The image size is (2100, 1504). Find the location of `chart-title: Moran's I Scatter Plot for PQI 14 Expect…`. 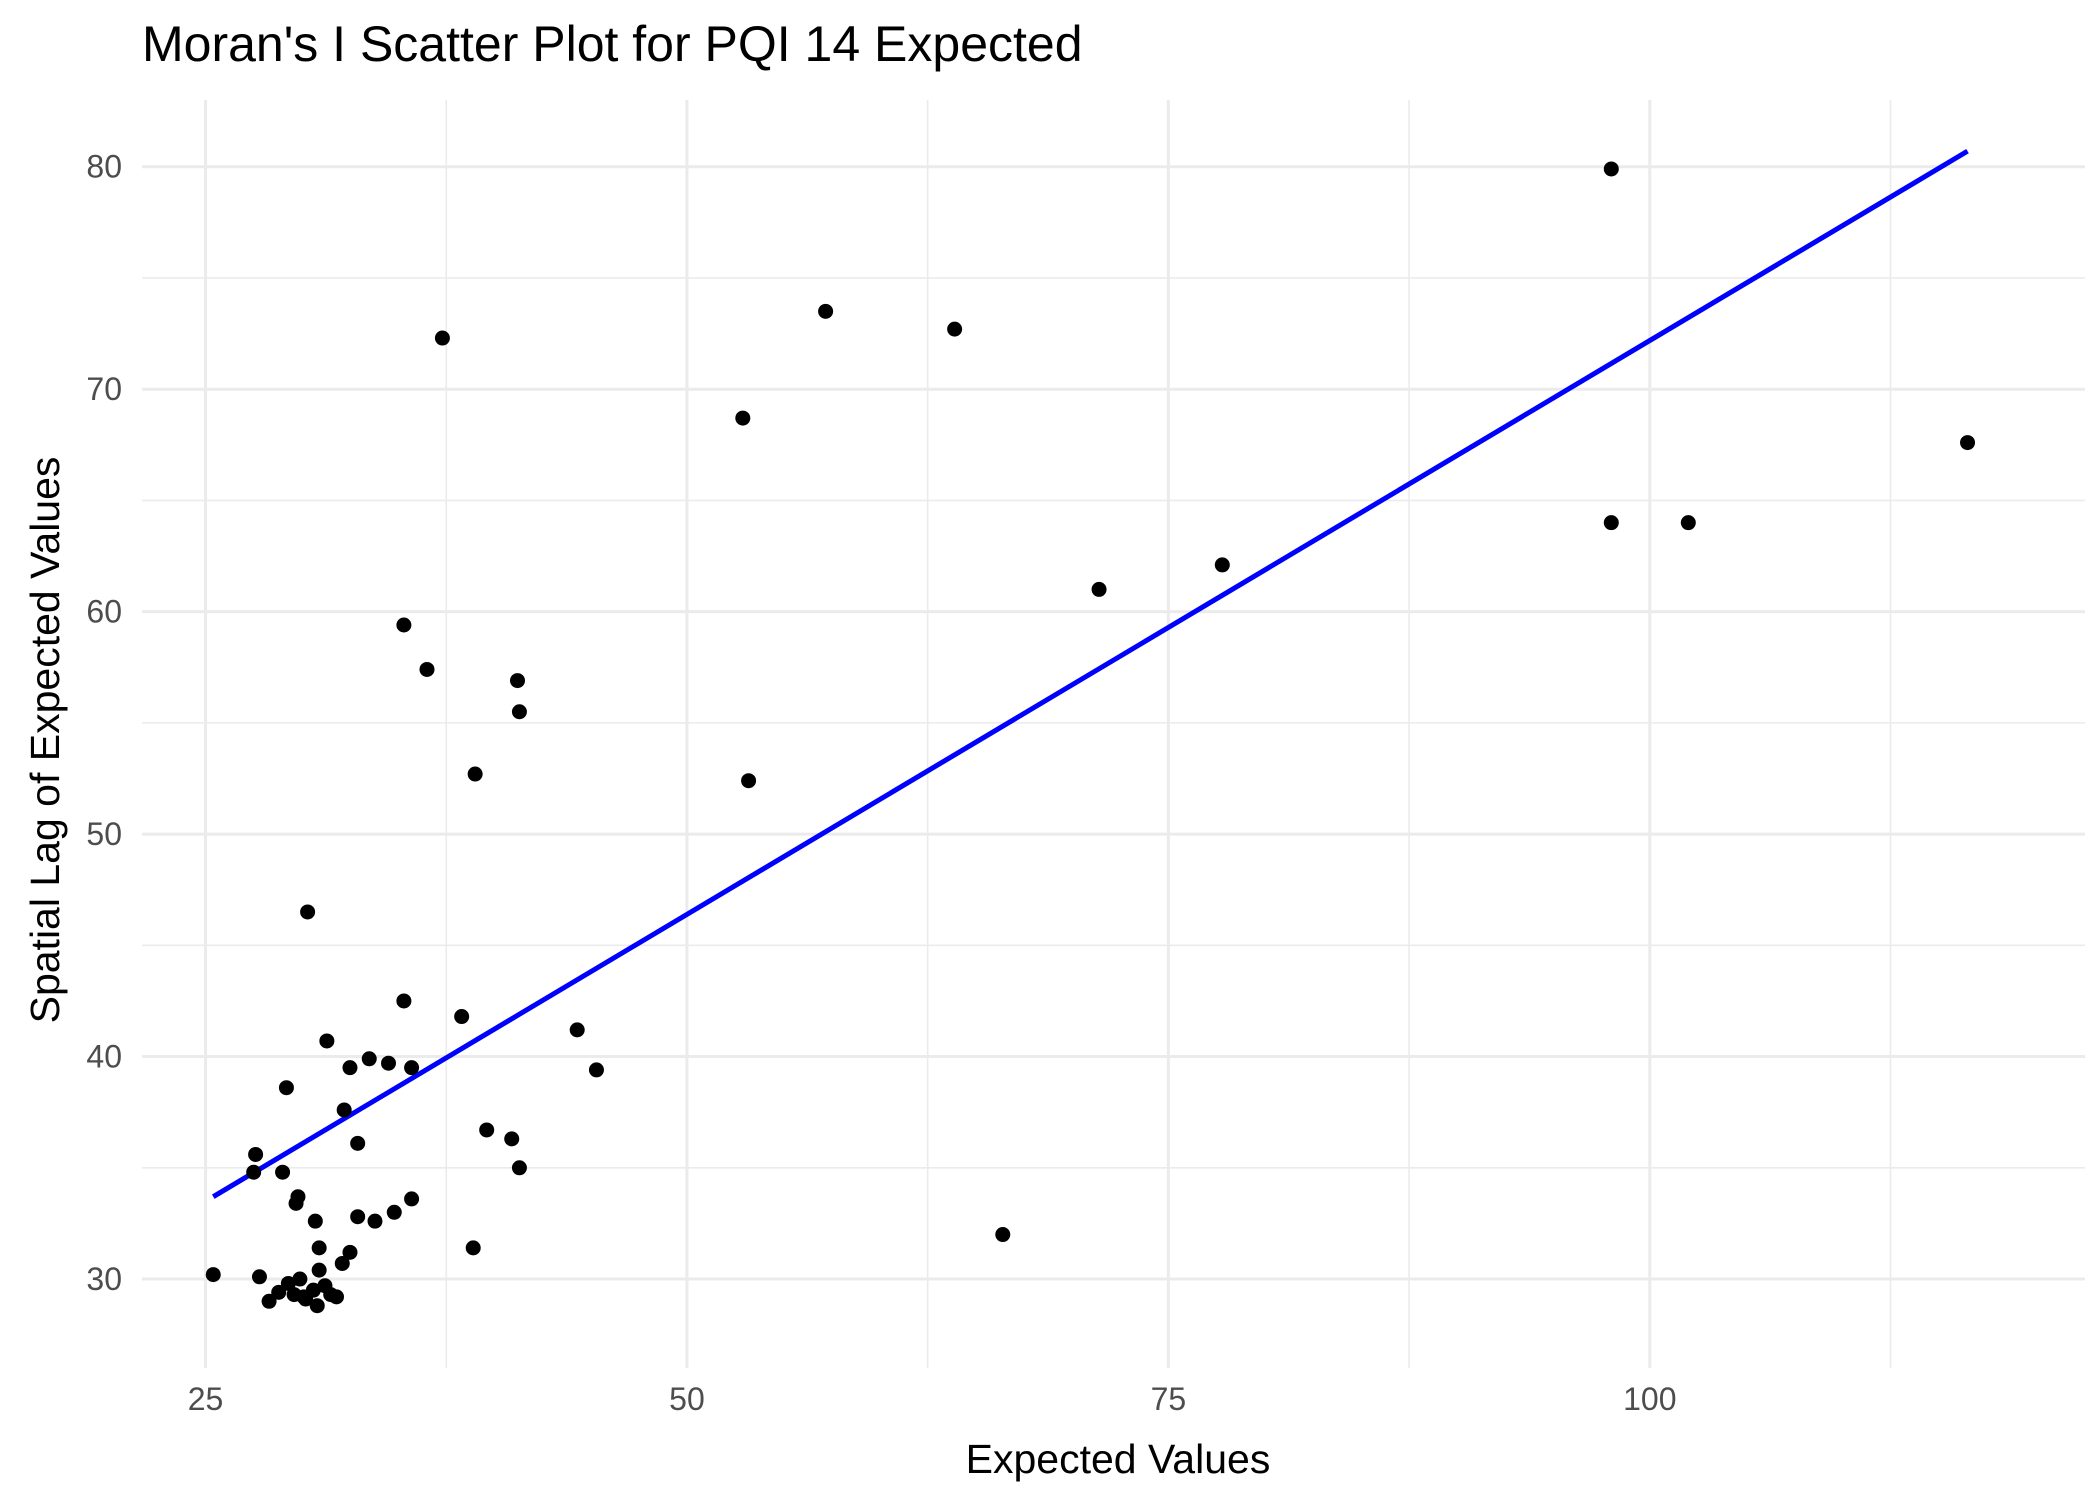

chart-title: Moran's I Scatter Plot for PQI 14 Expect… is located at coordinates (612, 44).